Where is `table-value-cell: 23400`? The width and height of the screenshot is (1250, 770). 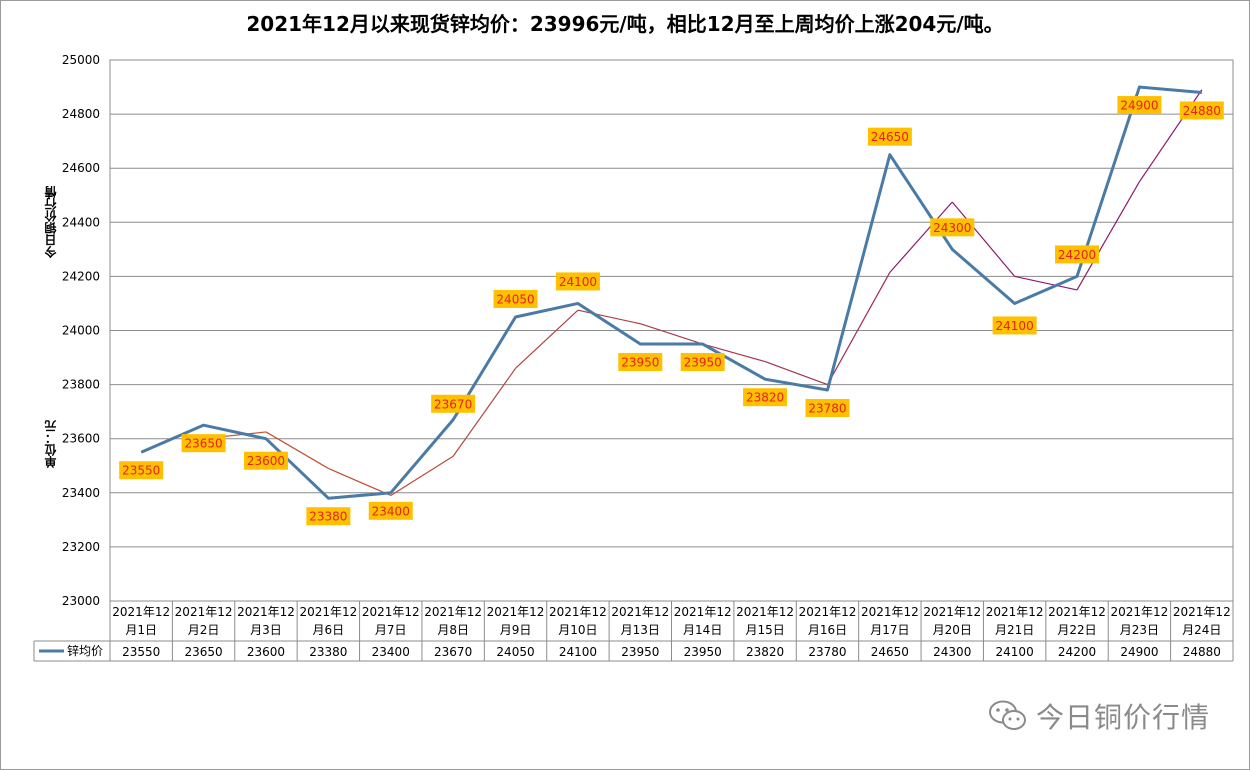 table-value-cell: 23400 is located at coordinates (391, 652).